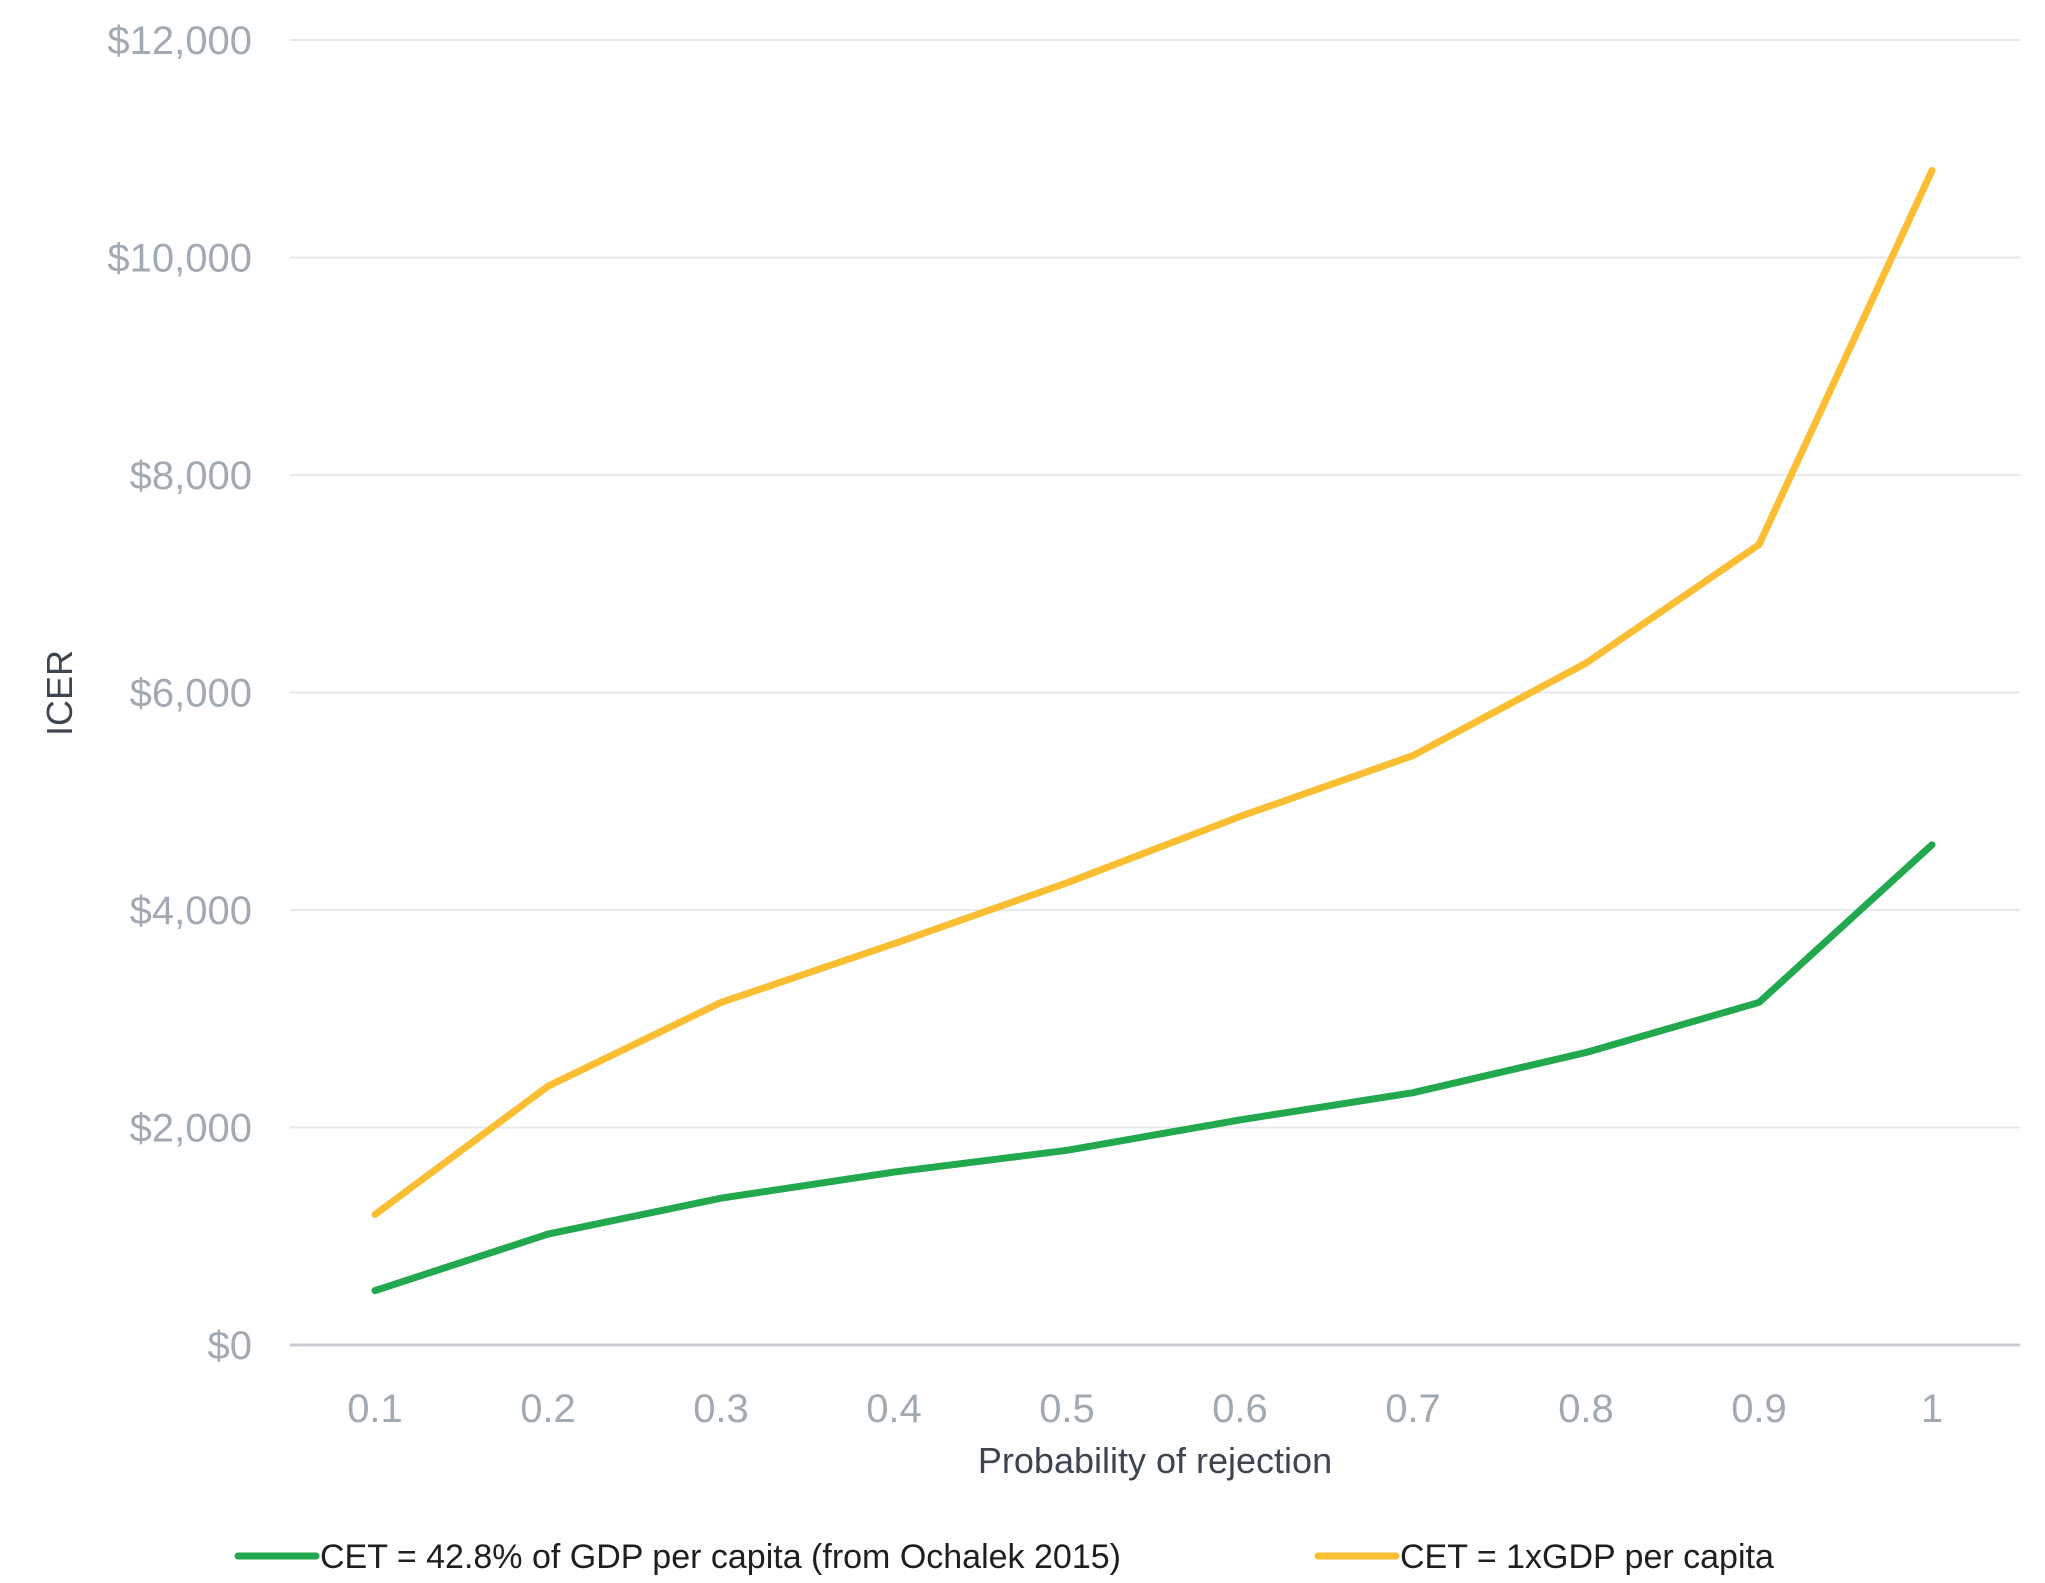 This screenshot has width=2045, height=1583. What do you see at coordinates (1759, 1409) in the screenshot?
I see `x-tick-label: 0.9` at bounding box center [1759, 1409].